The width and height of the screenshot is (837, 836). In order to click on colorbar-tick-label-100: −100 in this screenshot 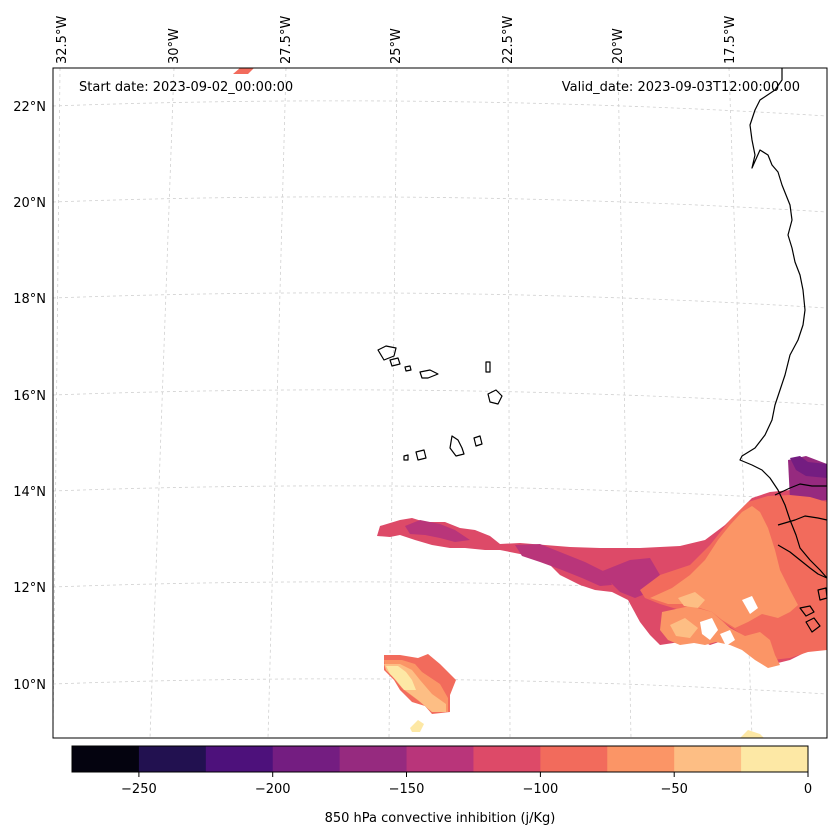, I will do `click(541, 789)`.